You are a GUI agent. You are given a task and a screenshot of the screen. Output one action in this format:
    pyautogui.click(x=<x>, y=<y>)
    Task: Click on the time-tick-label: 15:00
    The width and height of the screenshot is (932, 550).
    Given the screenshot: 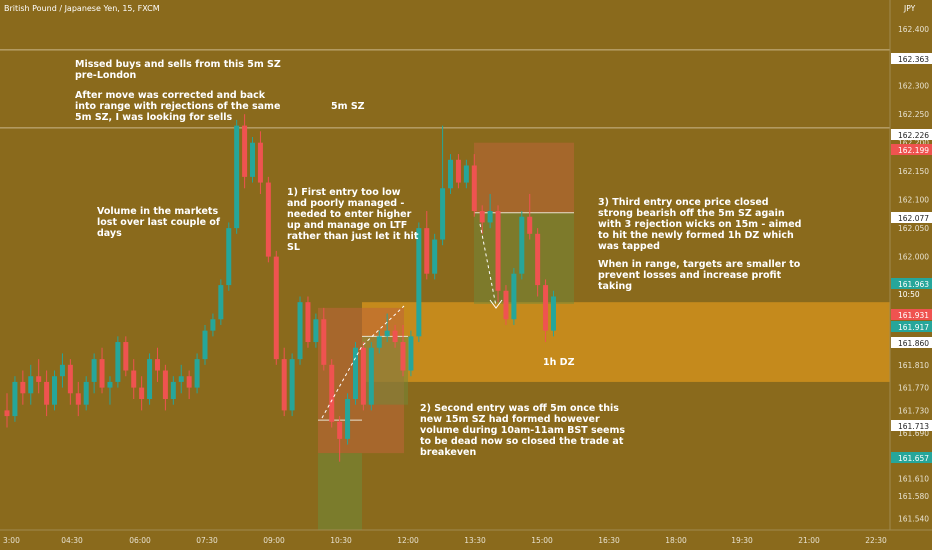 What is the action you would take?
    pyautogui.click(x=542, y=540)
    